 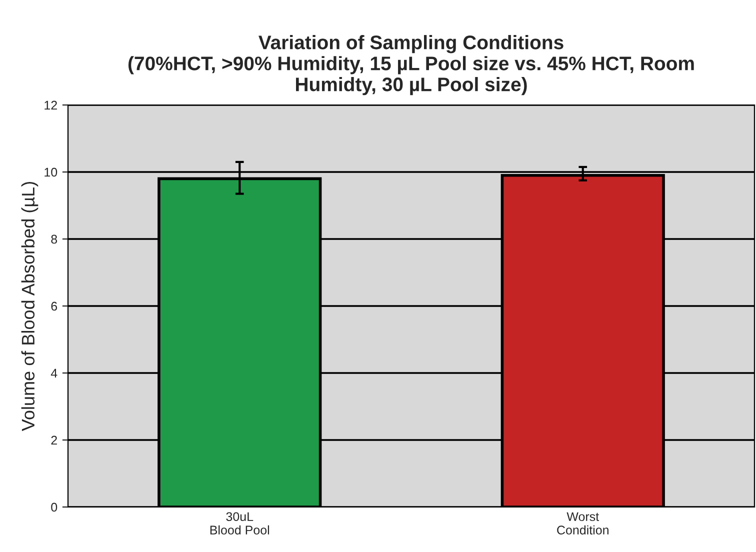 What do you see at coordinates (29, 307) in the screenshot?
I see `y-axis-title: Volume of Blood Absorbed (µL)` at bounding box center [29, 307].